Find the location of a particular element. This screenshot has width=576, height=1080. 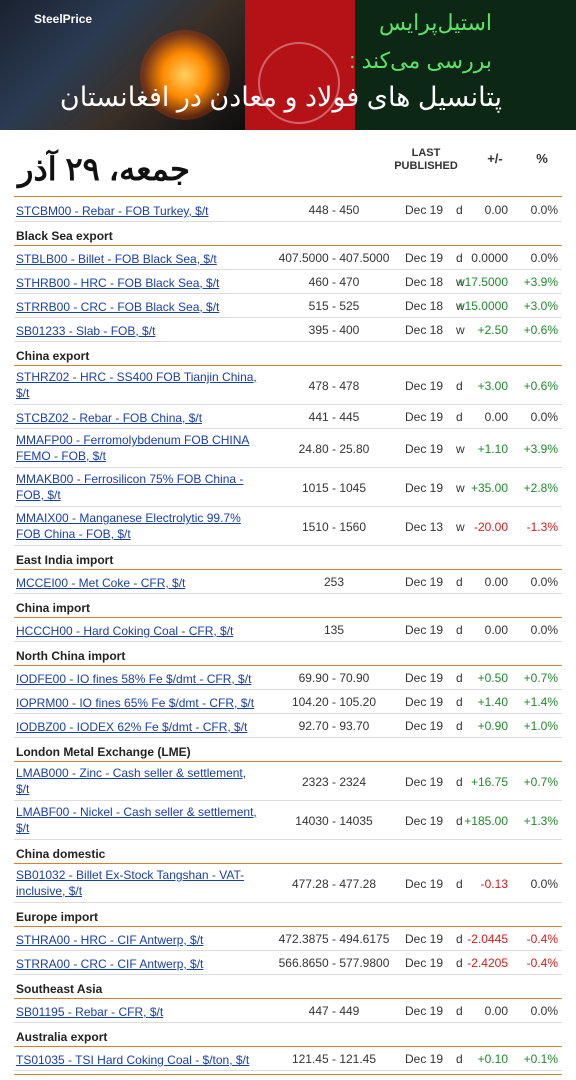

price-link: STHRA00 - HRC - CIF Antwerp, $/t is located at coordinates (142, 940).